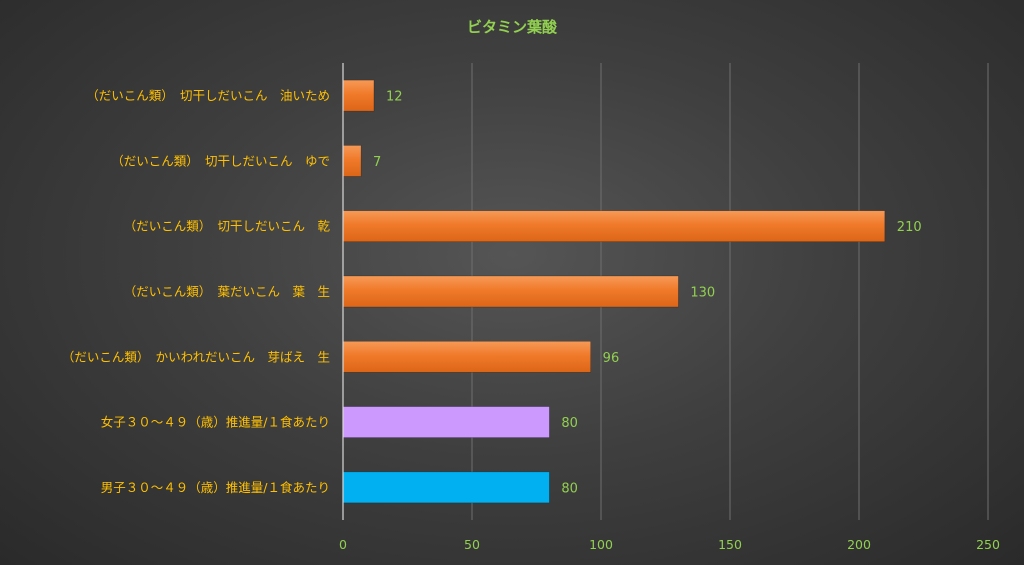  Describe the element at coordinates (220, 160) in the screenshot. I see `category-label-1: （だいこん類） 切干しだいこん ゆで` at that location.